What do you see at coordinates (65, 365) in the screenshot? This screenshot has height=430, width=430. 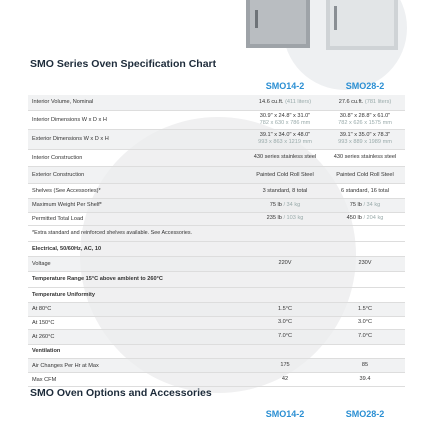 I see `row-label: Air Changes Per Hr at Max` at bounding box center [65, 365].